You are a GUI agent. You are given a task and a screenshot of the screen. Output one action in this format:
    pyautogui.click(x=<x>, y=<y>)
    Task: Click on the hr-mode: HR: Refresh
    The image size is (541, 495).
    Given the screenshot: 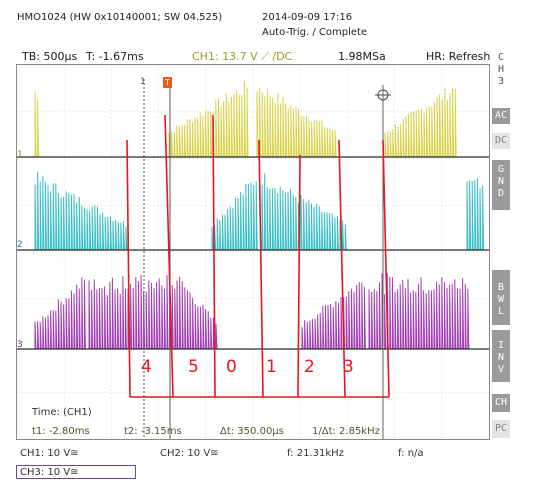 What is the action you would take?
    pyautogui.click(x=458, y=56)
    